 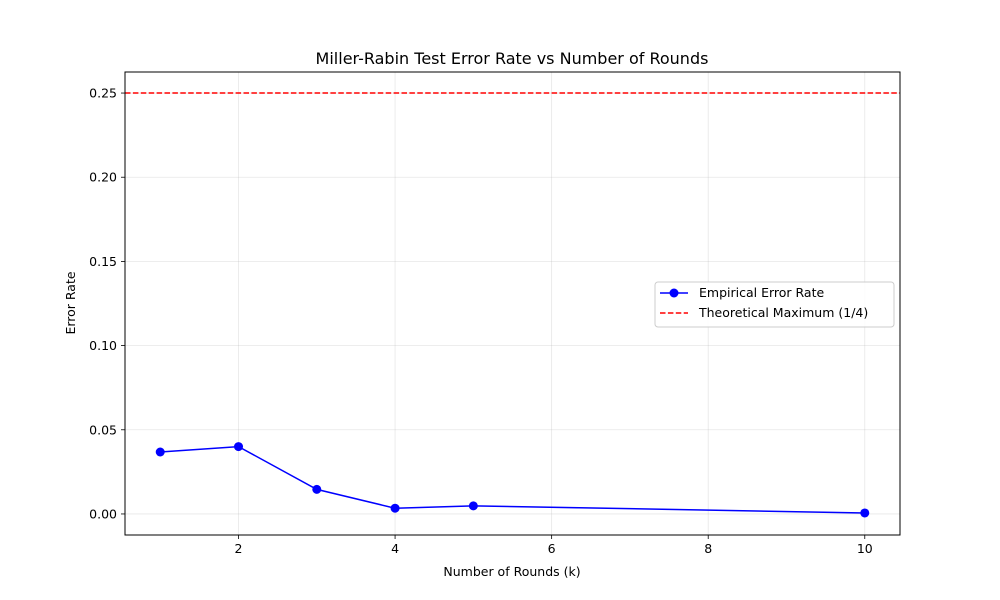 I want to click on x-tick-label: 8, so click(x=708, y=548).